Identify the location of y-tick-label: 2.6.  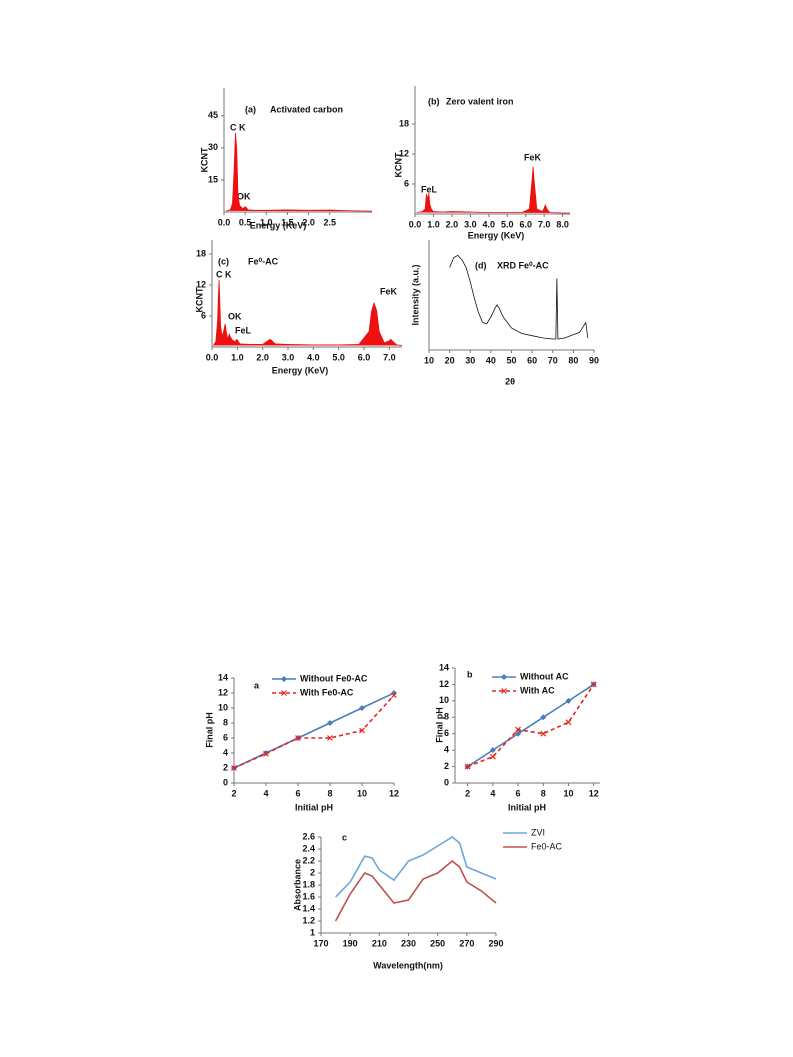
(308, 836).